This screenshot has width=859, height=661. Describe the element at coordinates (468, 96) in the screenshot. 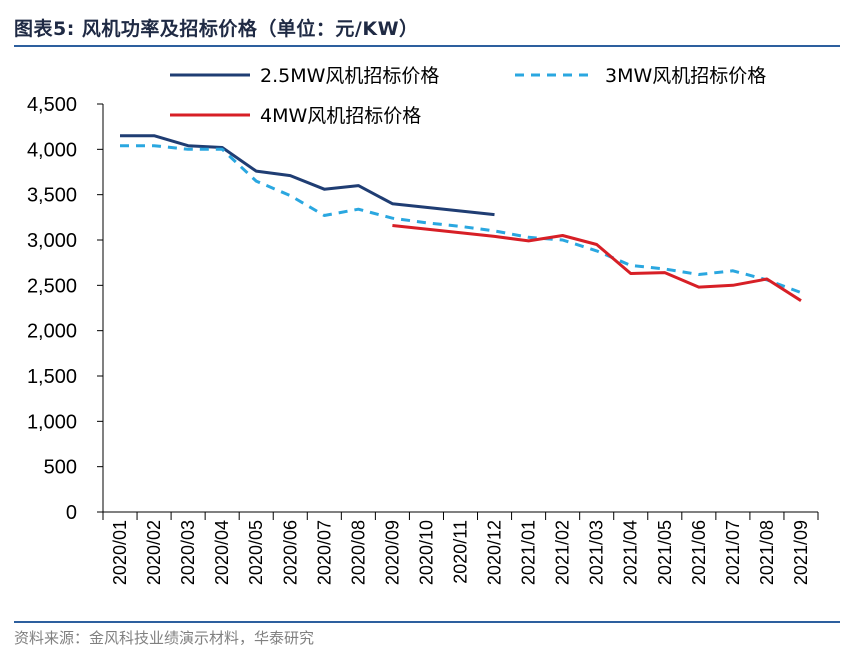

I see `legend: 2.5MW风机招标价格 3MW风机招标价格 4MW风机招标价格` at that location.